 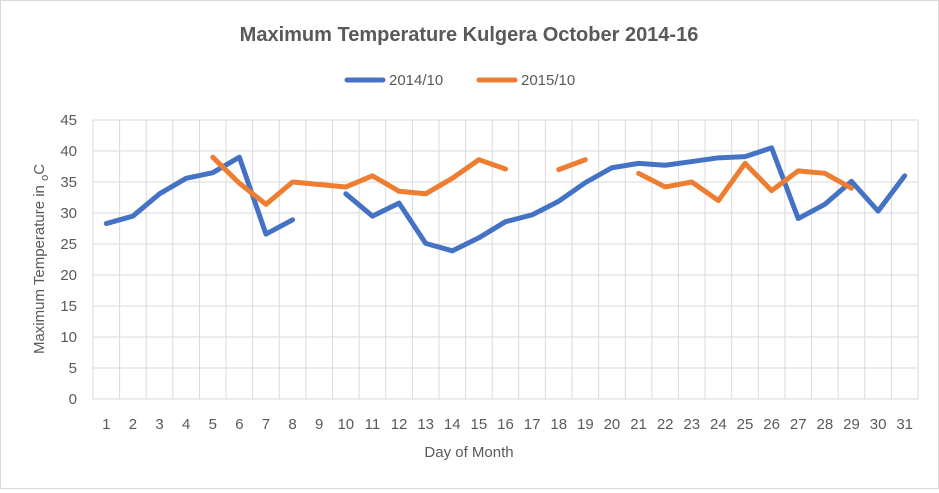 I want to click on x-tick-label-17: 18, so click(x=558, y=424).